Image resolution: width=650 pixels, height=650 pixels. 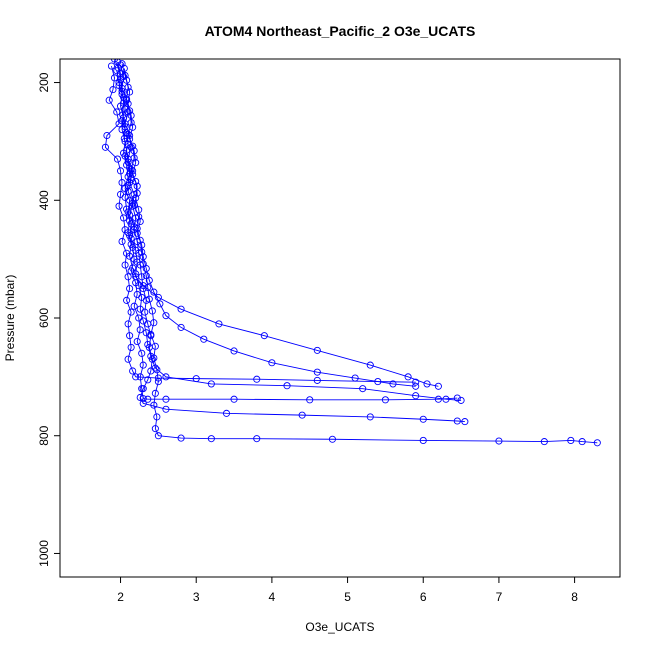 I want to click on x-tick-label: 5, so click(x=347, y=597).